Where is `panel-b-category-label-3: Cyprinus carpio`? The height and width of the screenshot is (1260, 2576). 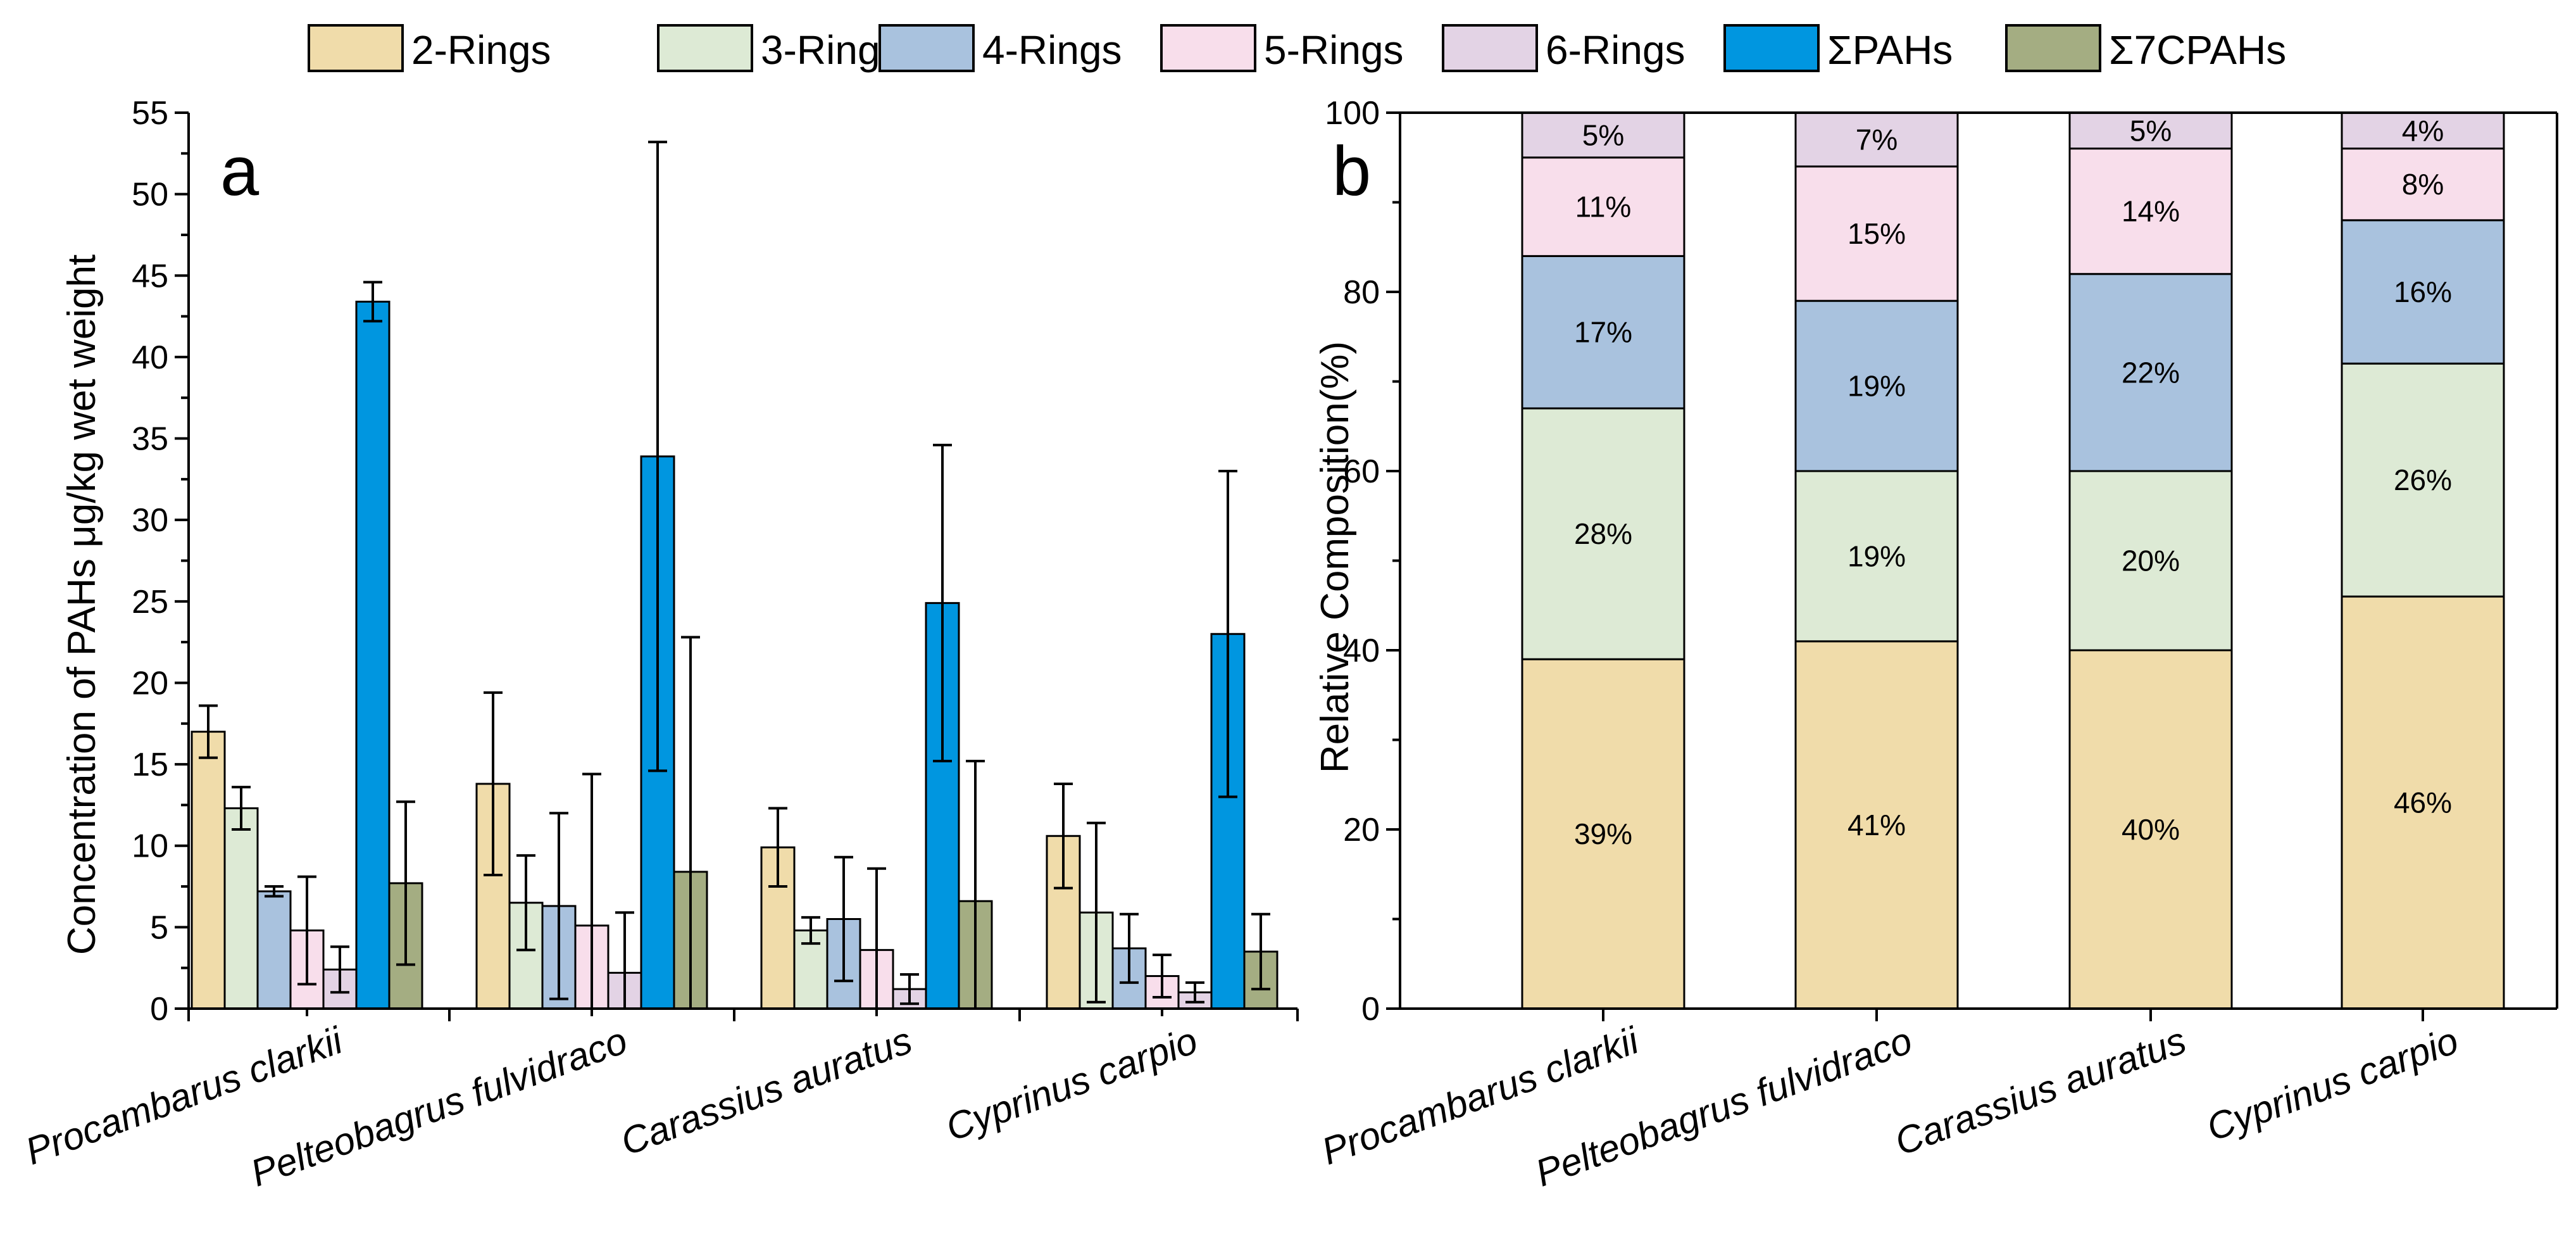
panel-b-category-label-3: Cyprinus carpio is located at coordinates (2332, 1084).